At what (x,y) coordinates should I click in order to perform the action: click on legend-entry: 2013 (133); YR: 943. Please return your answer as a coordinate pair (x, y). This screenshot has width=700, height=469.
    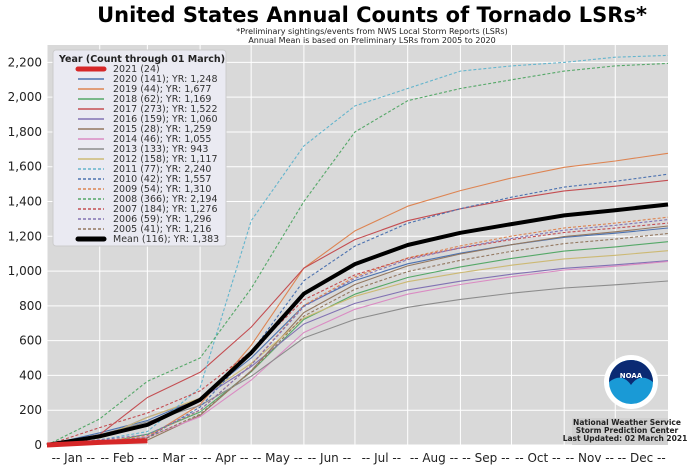
    Looking at the image, I should click on (160, 149).